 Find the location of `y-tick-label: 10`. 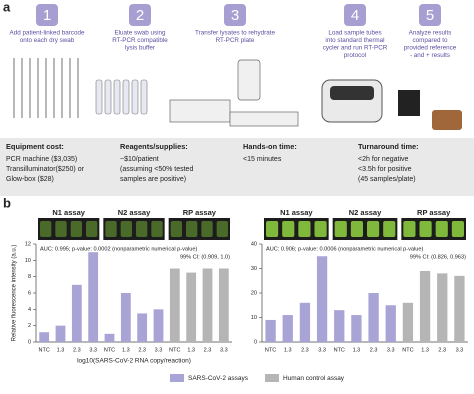

y-tick-label: 10 is located at coordinates (254, 318).